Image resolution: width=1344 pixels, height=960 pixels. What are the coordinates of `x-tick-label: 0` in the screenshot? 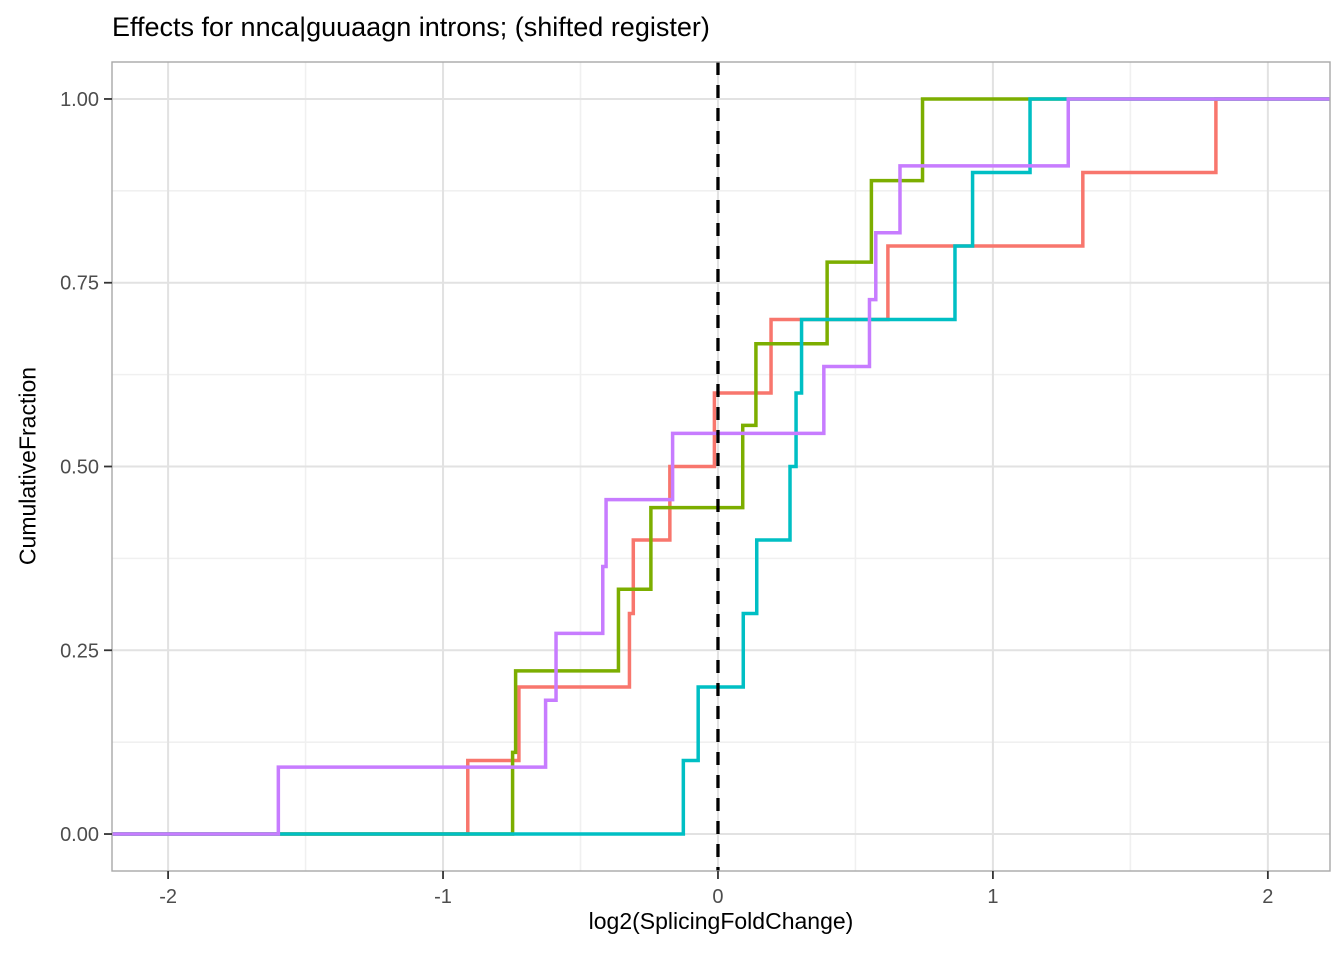 It's located at (717, 897).